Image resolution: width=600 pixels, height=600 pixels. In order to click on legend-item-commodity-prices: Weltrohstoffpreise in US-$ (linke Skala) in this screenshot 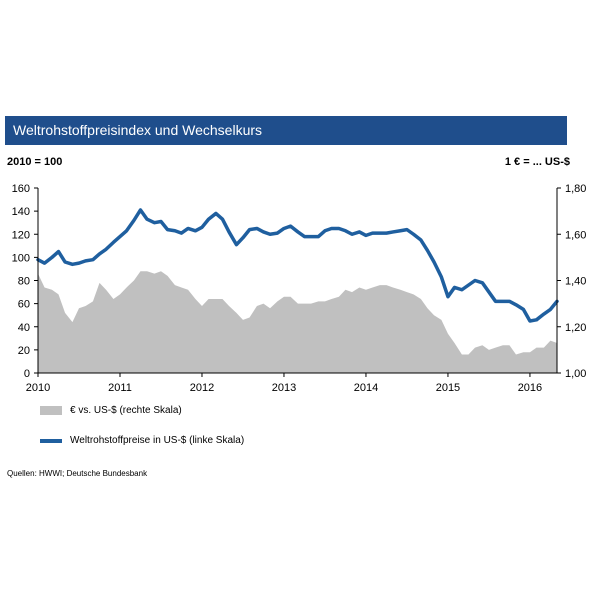, I will do `click(142, 440)`.